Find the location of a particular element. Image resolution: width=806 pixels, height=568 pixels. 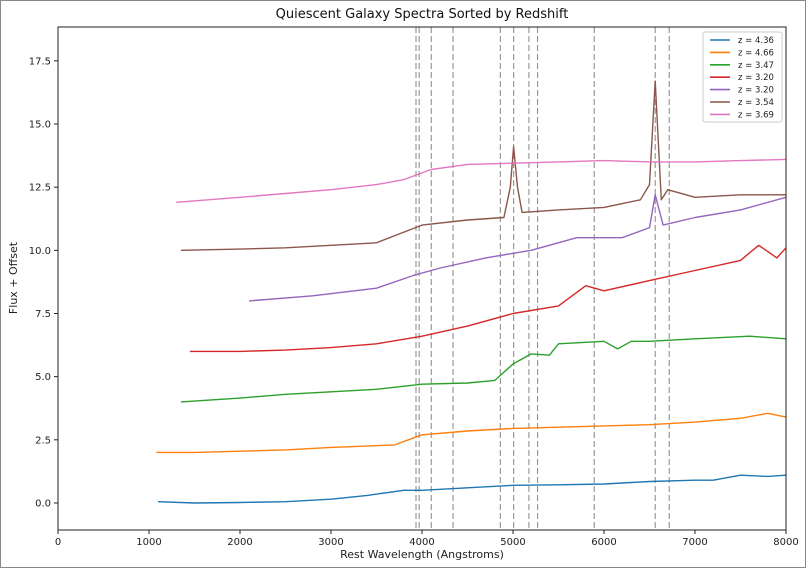

x-tick-label: 7000 is located at coordinates (694, 542).